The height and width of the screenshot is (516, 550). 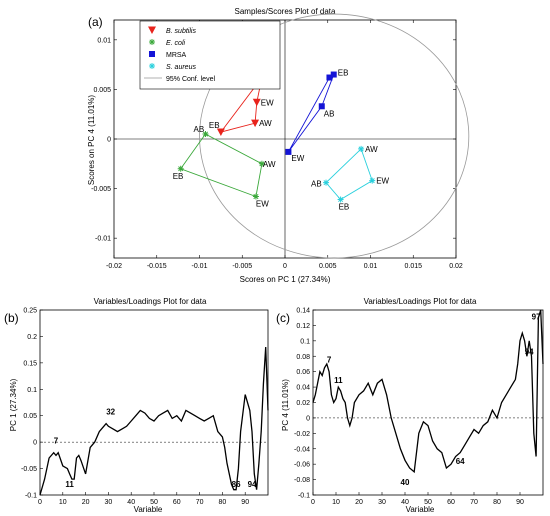 I want to click on pc1-y-tick-label: 0.15, so click(x=30, y=363).